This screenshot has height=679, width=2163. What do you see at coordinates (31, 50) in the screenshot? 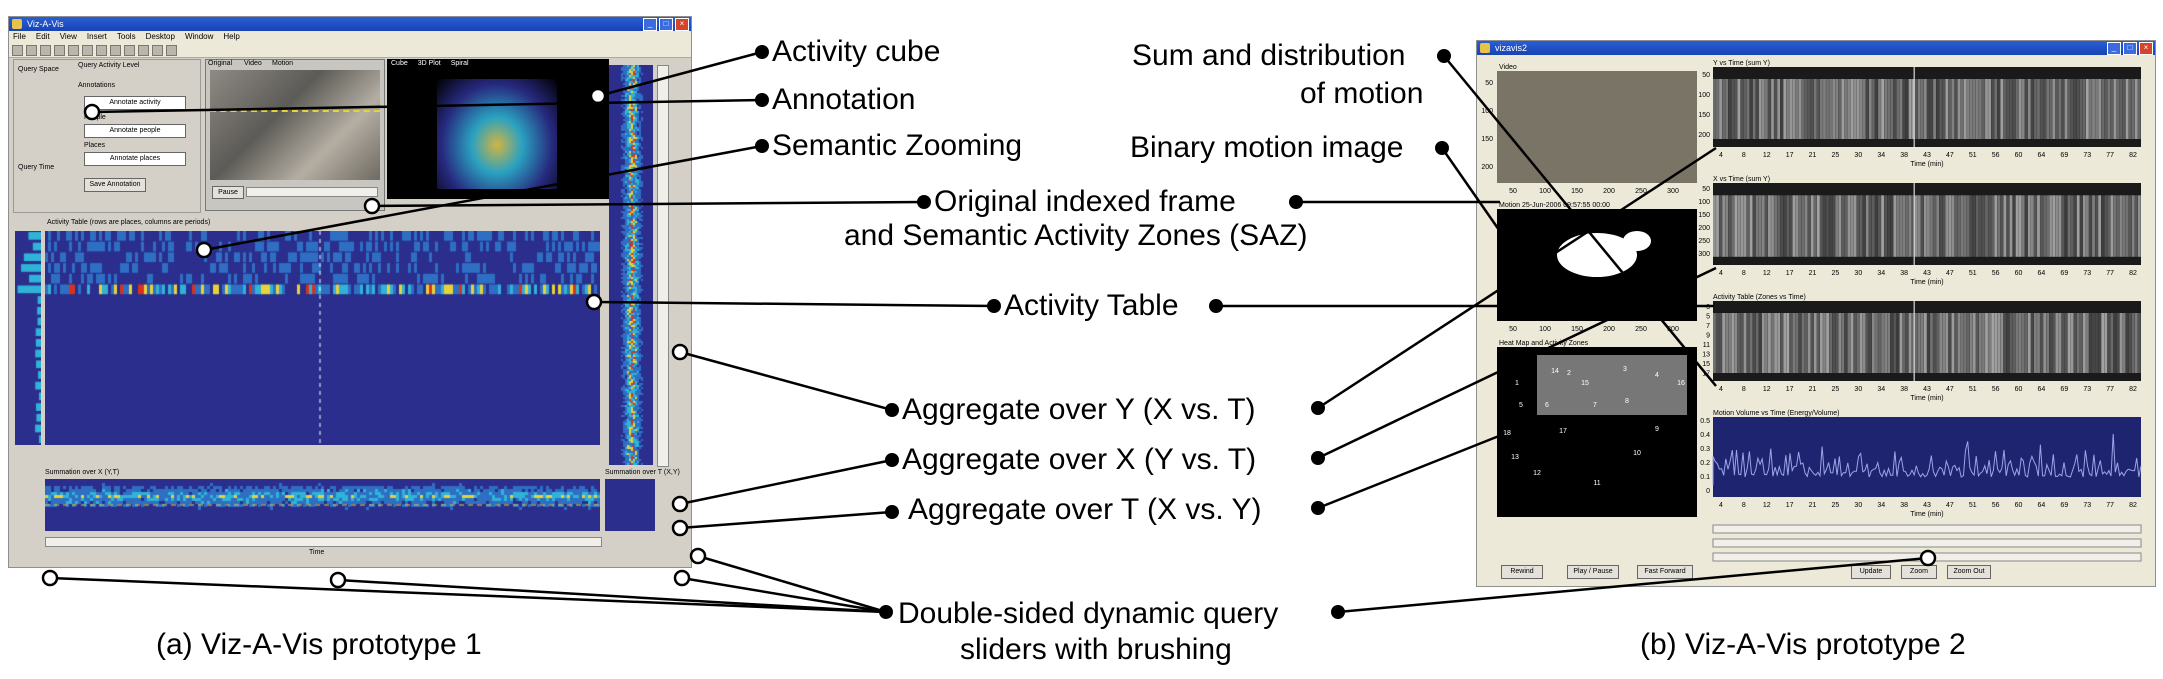
I see `open-icon` at bounding box center [31, 50].